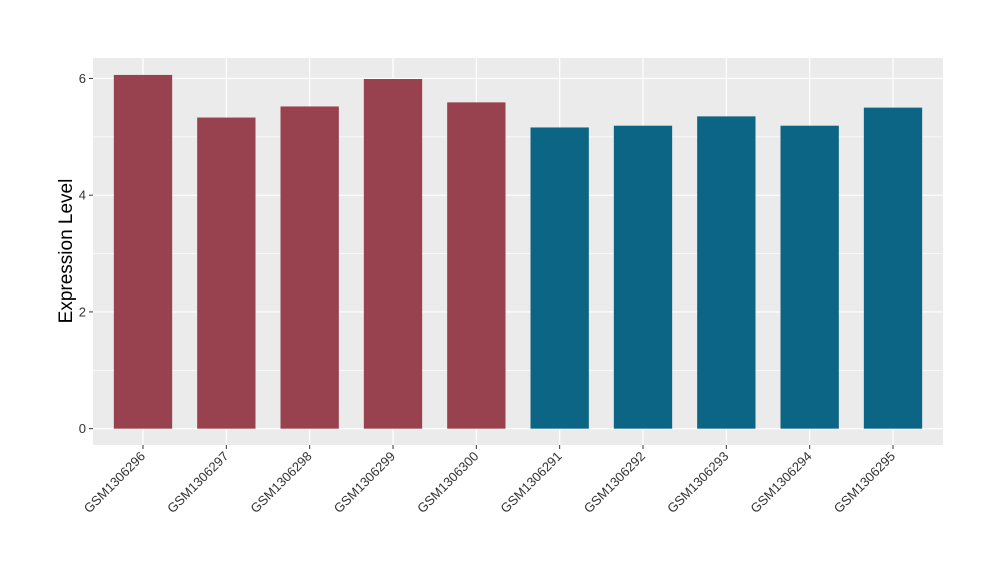  I want to click on bar-GSM1306294, so click(809, 277).